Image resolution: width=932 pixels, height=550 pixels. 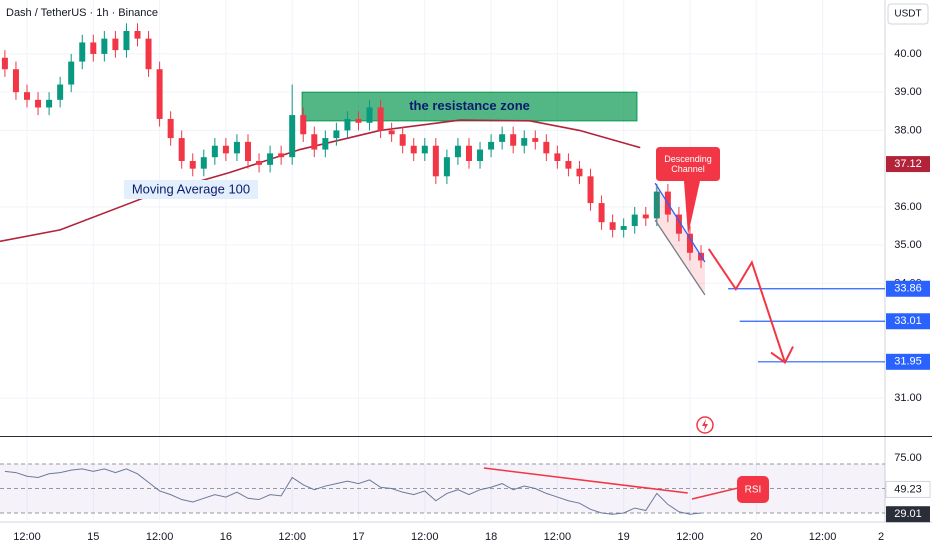 I want to click on projection-path, so click(x=746, y=305).